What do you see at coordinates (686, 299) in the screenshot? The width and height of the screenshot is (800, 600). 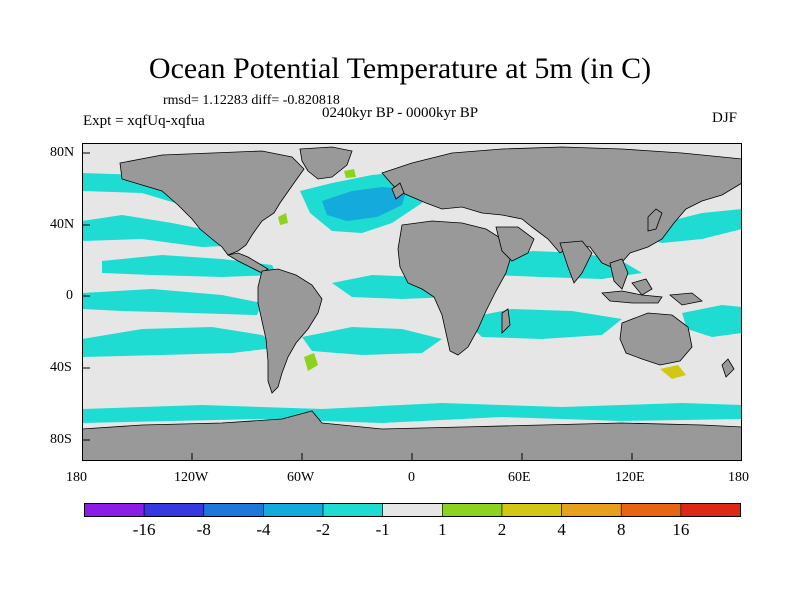 I see `land-new-guinea` at bounding box center [686, 299].